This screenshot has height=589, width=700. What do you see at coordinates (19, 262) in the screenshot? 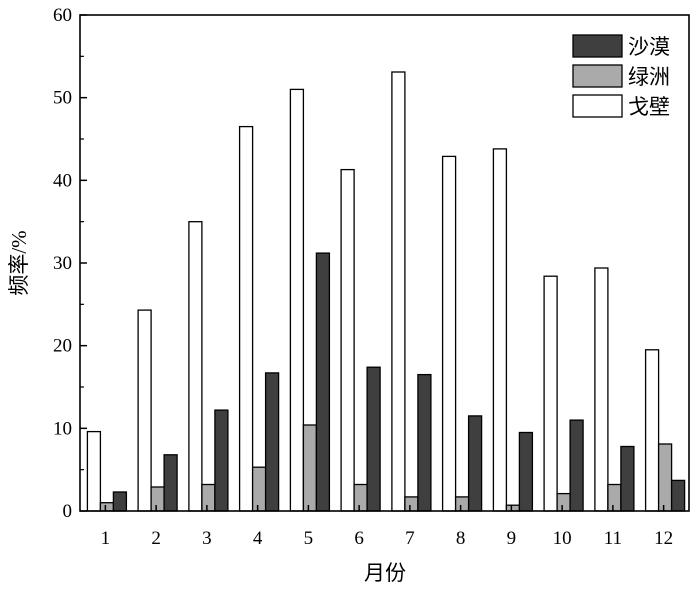
I see `y-axis-label: 频率/%` at bounding box center [19, 262].